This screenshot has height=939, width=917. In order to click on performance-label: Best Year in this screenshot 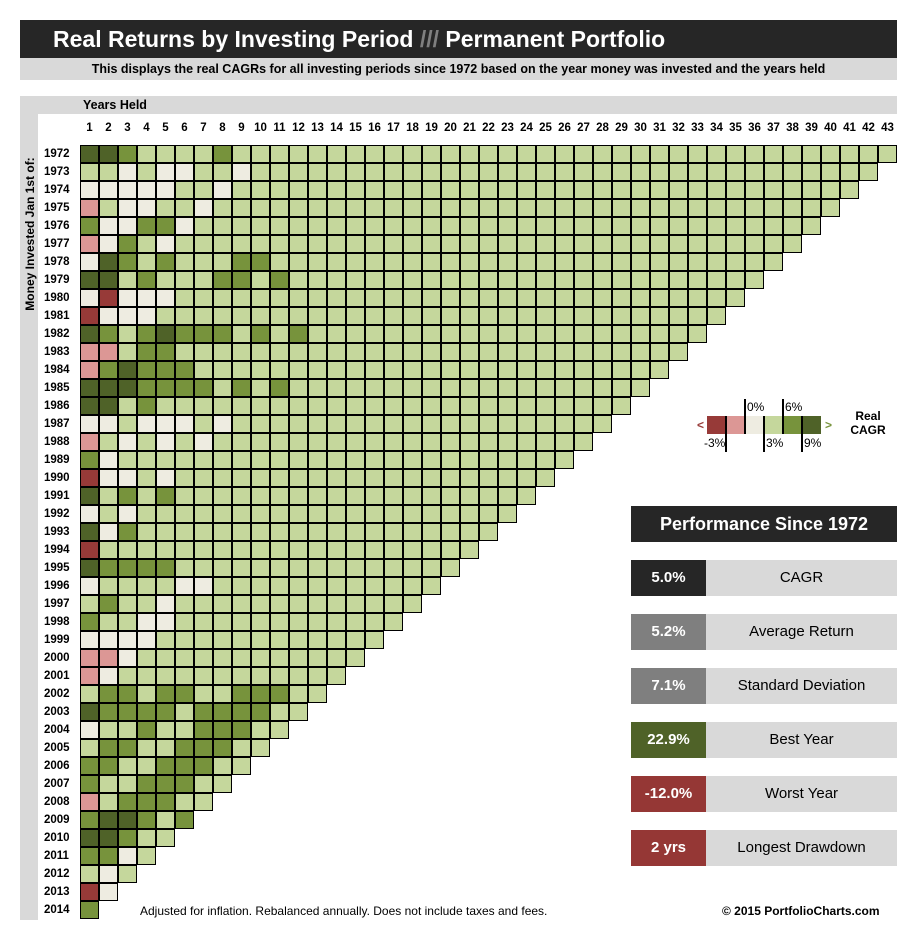, I will do `click(801, 740)`.